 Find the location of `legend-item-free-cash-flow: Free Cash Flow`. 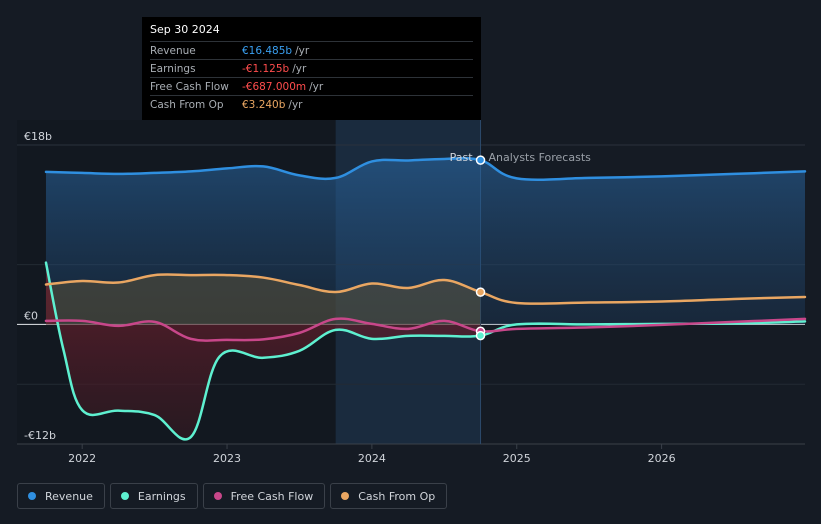

legend-item-free-cash-flow: Free Cash Flow is located at coordinates (264, 496).